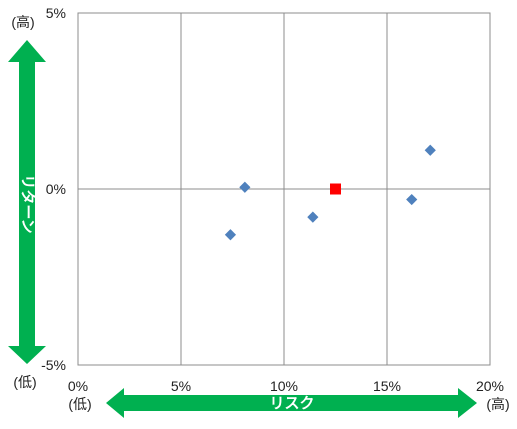 The width and height of the screenshot is (517, 429). What do you see at coordinates (53, 365) in the screenshot?
I see `y-tick-label: -5%` at bounding box center [53, 365].